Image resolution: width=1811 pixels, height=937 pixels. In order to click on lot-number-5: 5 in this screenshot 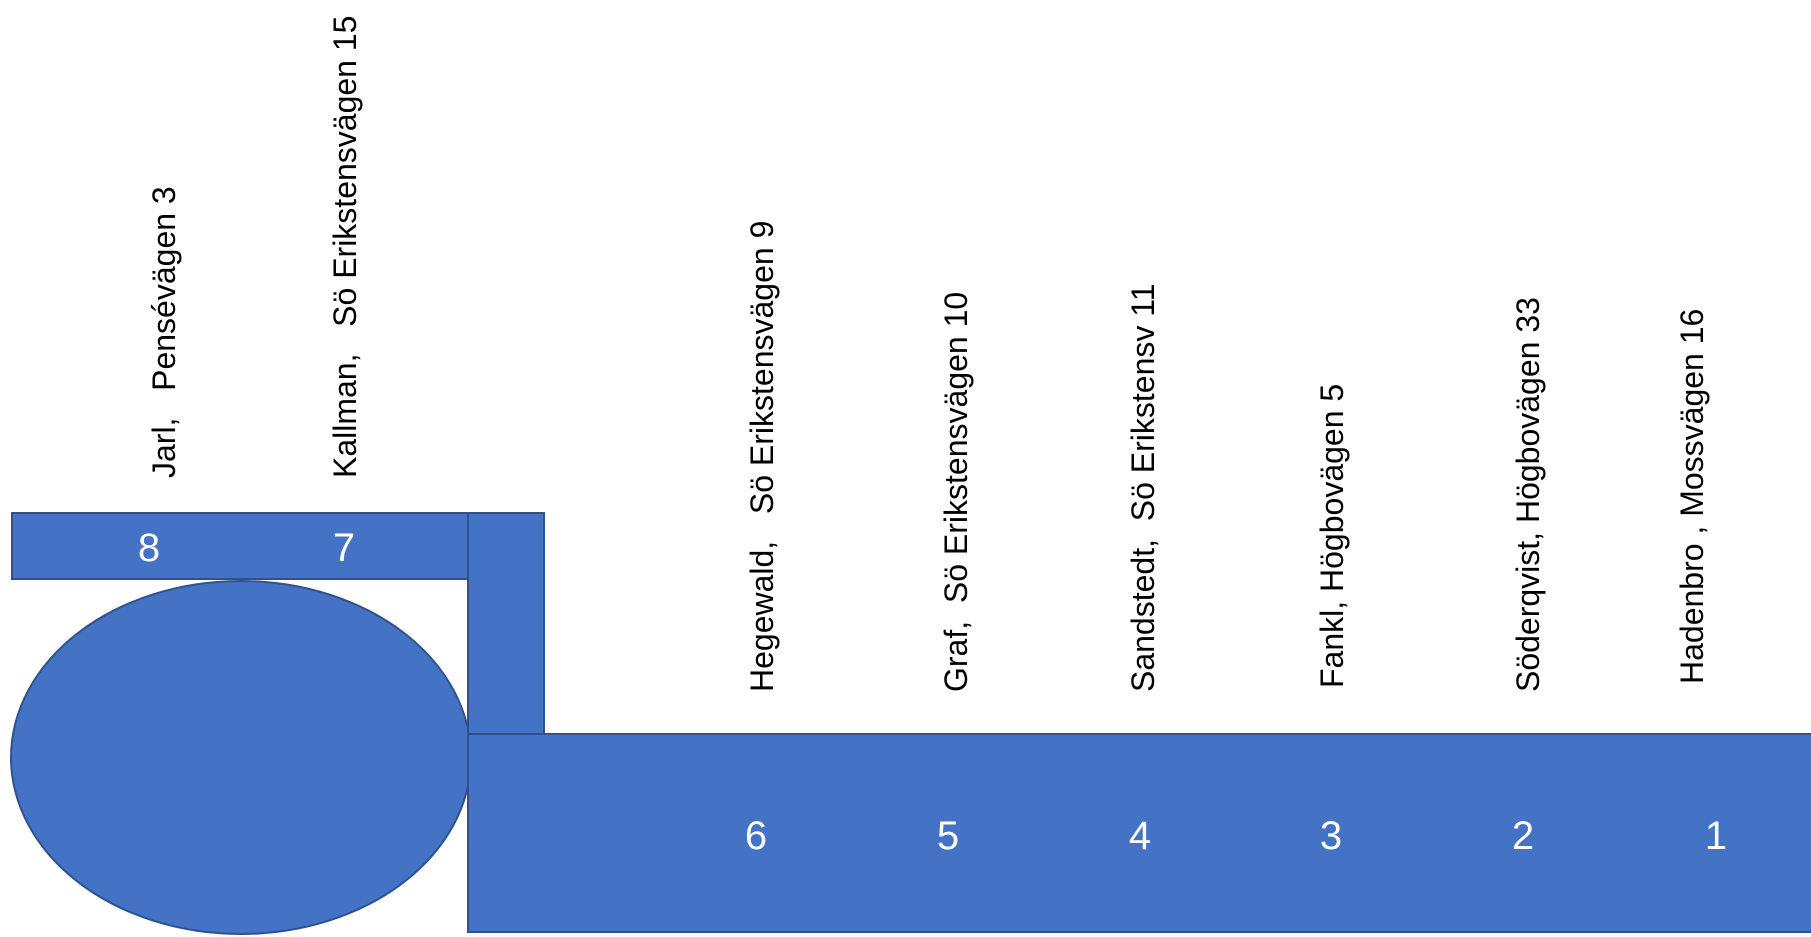, I will do `click(948, 836)`.